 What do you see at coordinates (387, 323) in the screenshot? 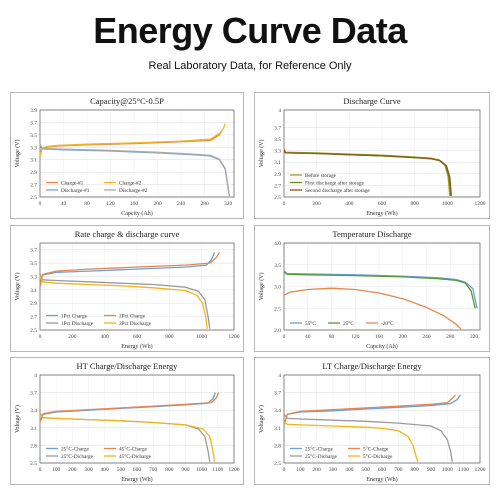
I see `legend-label-20-c: -20°C` at bounding box center [387, 323].